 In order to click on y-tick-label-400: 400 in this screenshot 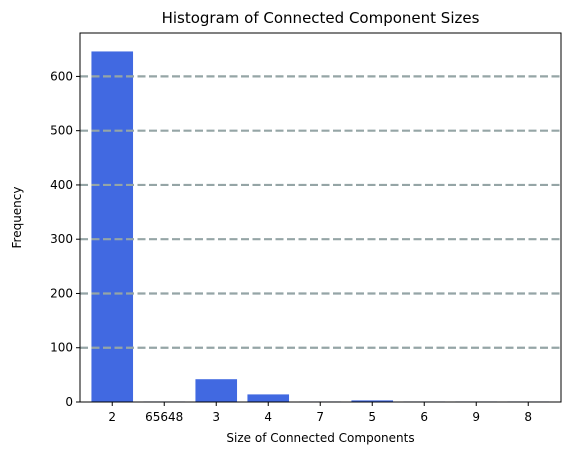, I will do `click(61, 185)`.